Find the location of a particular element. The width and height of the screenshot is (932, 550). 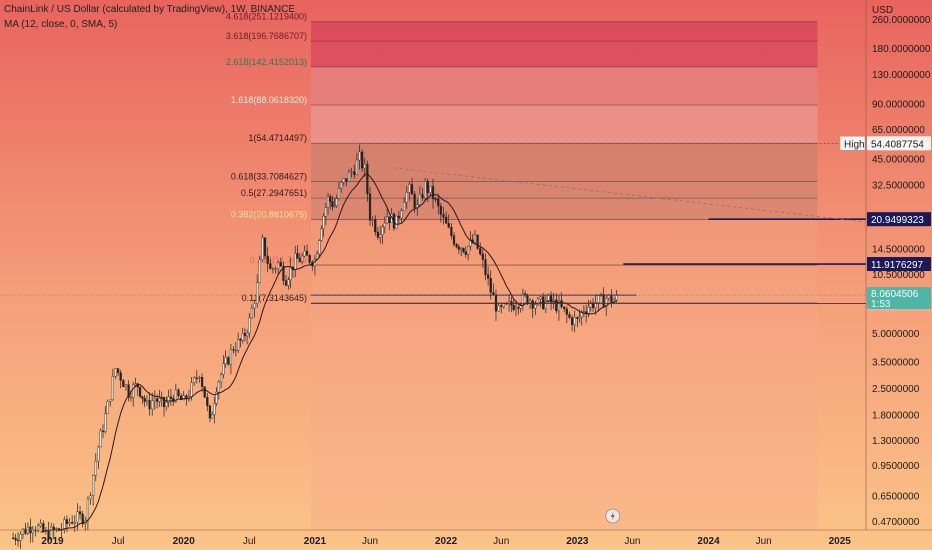

x-tick-label: 2023 is located at coordinates (577, 541).